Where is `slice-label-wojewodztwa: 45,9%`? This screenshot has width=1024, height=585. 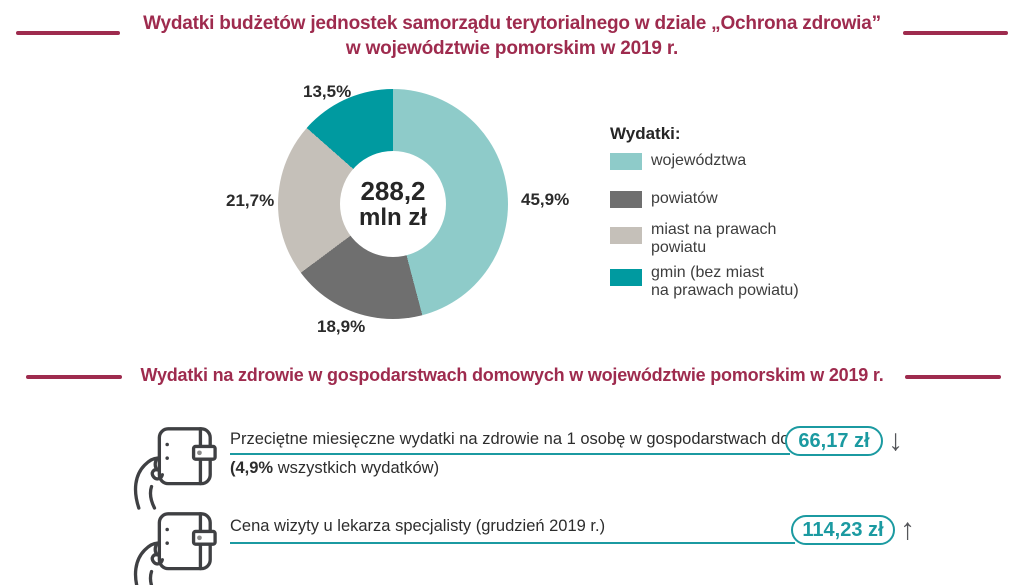 slice-label-wojewodztwa: 45,9% is located at coordinates (545, 199).